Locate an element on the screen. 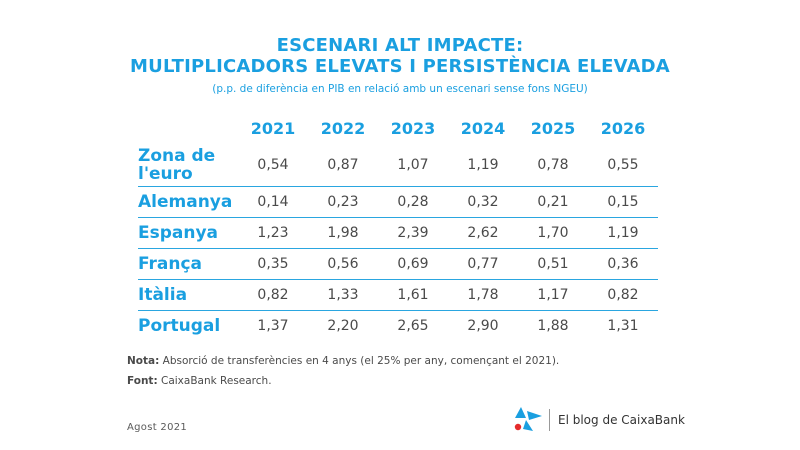  row-label: Alemanya is located at coordinates (188, 202).